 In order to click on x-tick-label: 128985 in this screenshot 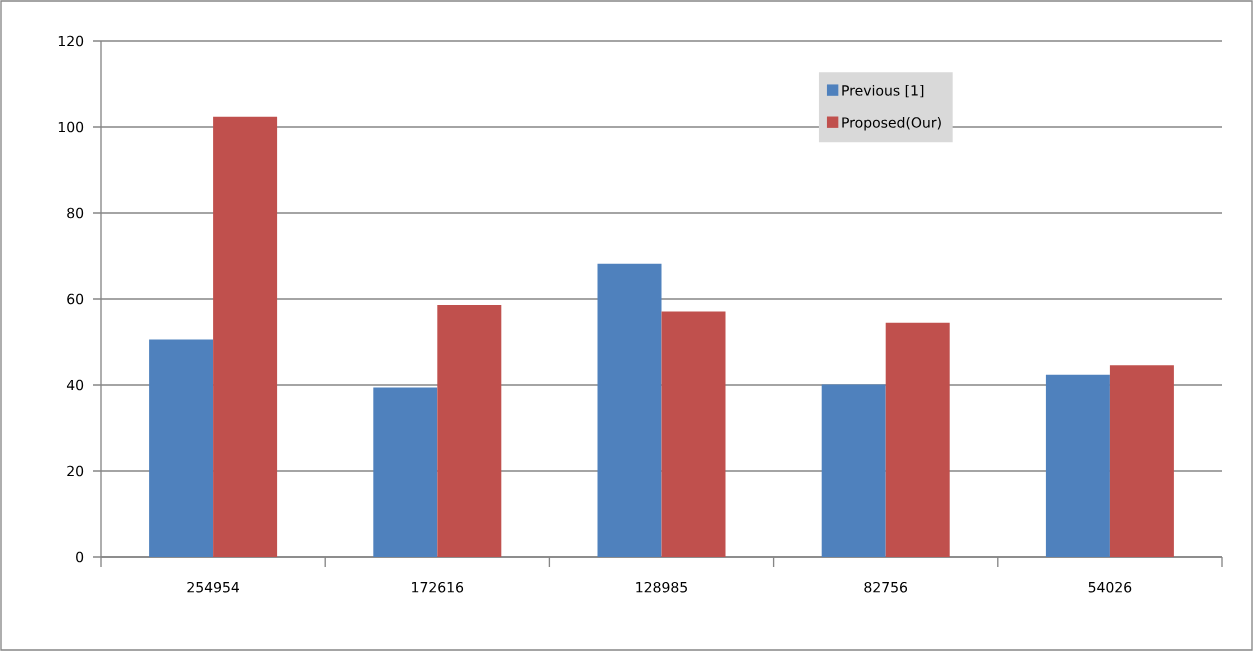, I will do `click(661, 587)`.